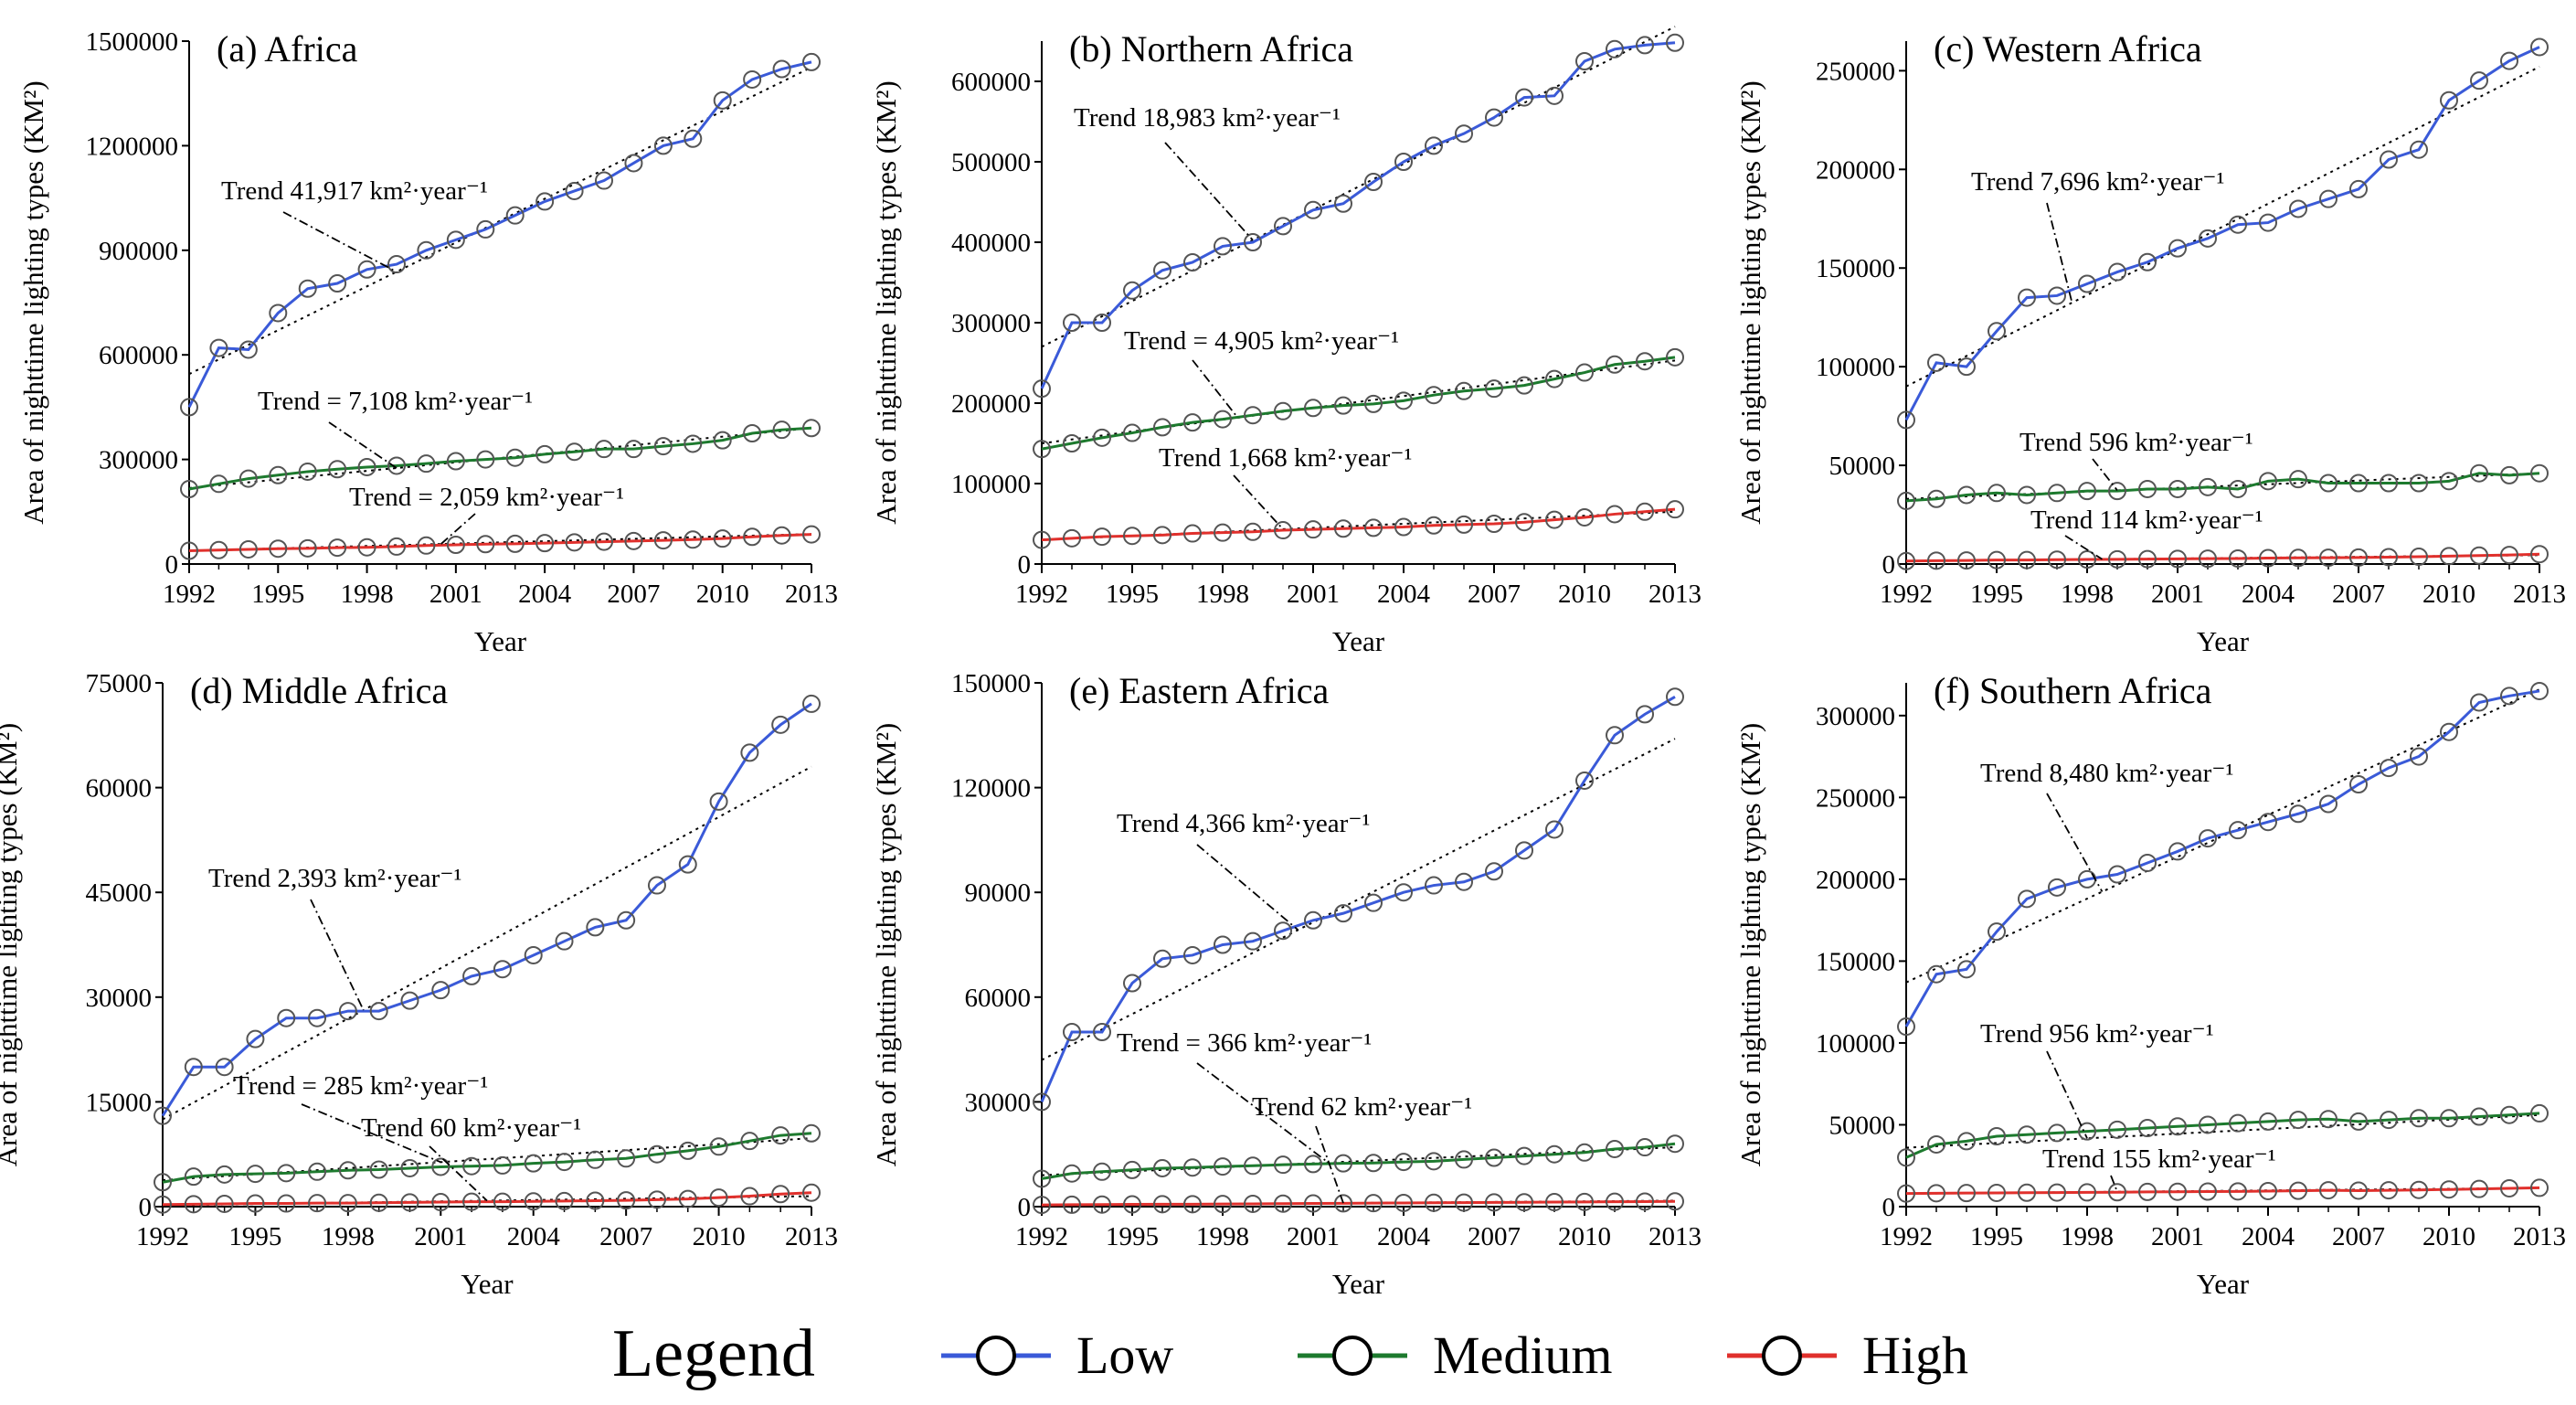 The width and height of the screenshot is (2576, 1405). Describe the element at coordinates (534, 1237) in the screenshot. I see `x-tick-label: 2004` at that location.